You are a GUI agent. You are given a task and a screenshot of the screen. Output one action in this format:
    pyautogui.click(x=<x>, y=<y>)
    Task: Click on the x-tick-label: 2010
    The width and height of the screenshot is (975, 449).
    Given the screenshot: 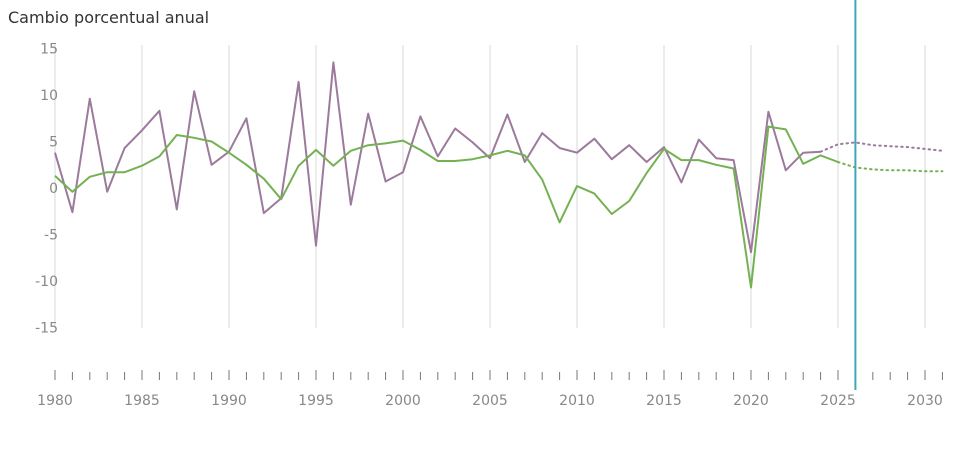 What is the action you would take?
    pyautogui.click(x=577, y=401)
    